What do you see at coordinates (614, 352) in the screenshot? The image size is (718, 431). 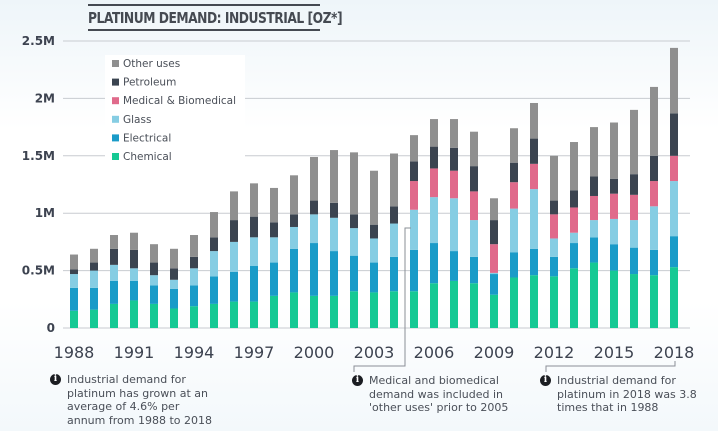 I see `x-tick-label: 2015` at bounding box center [614, 352].